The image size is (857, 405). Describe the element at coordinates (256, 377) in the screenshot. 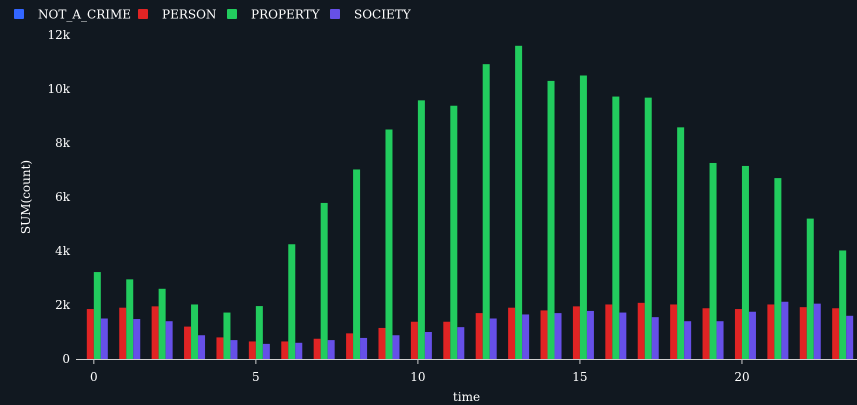

I see `x-tick-label: 5` at that location.